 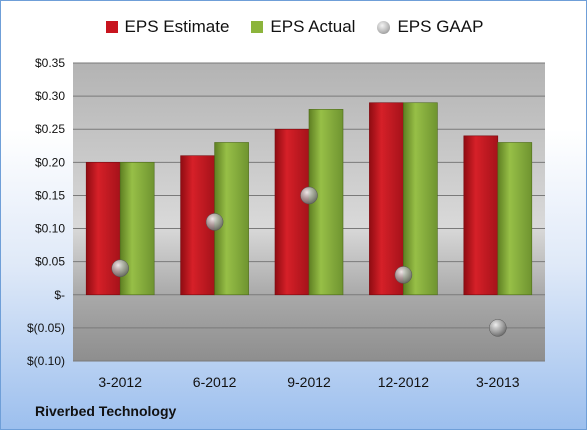 I want to click on legend-swatch-eps-gaap, so click(x=384, y=27).